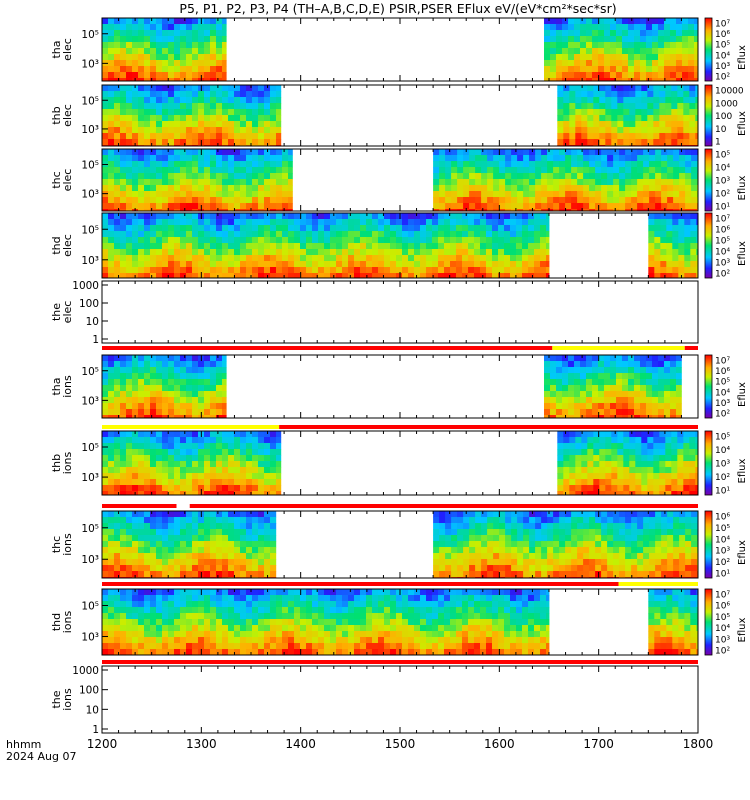 The image size is (750, 800). What do you see at coordinates (56, 312) in the screenshot?
I see `panel-ylabel-line: the` at bounding box center [56, 312].